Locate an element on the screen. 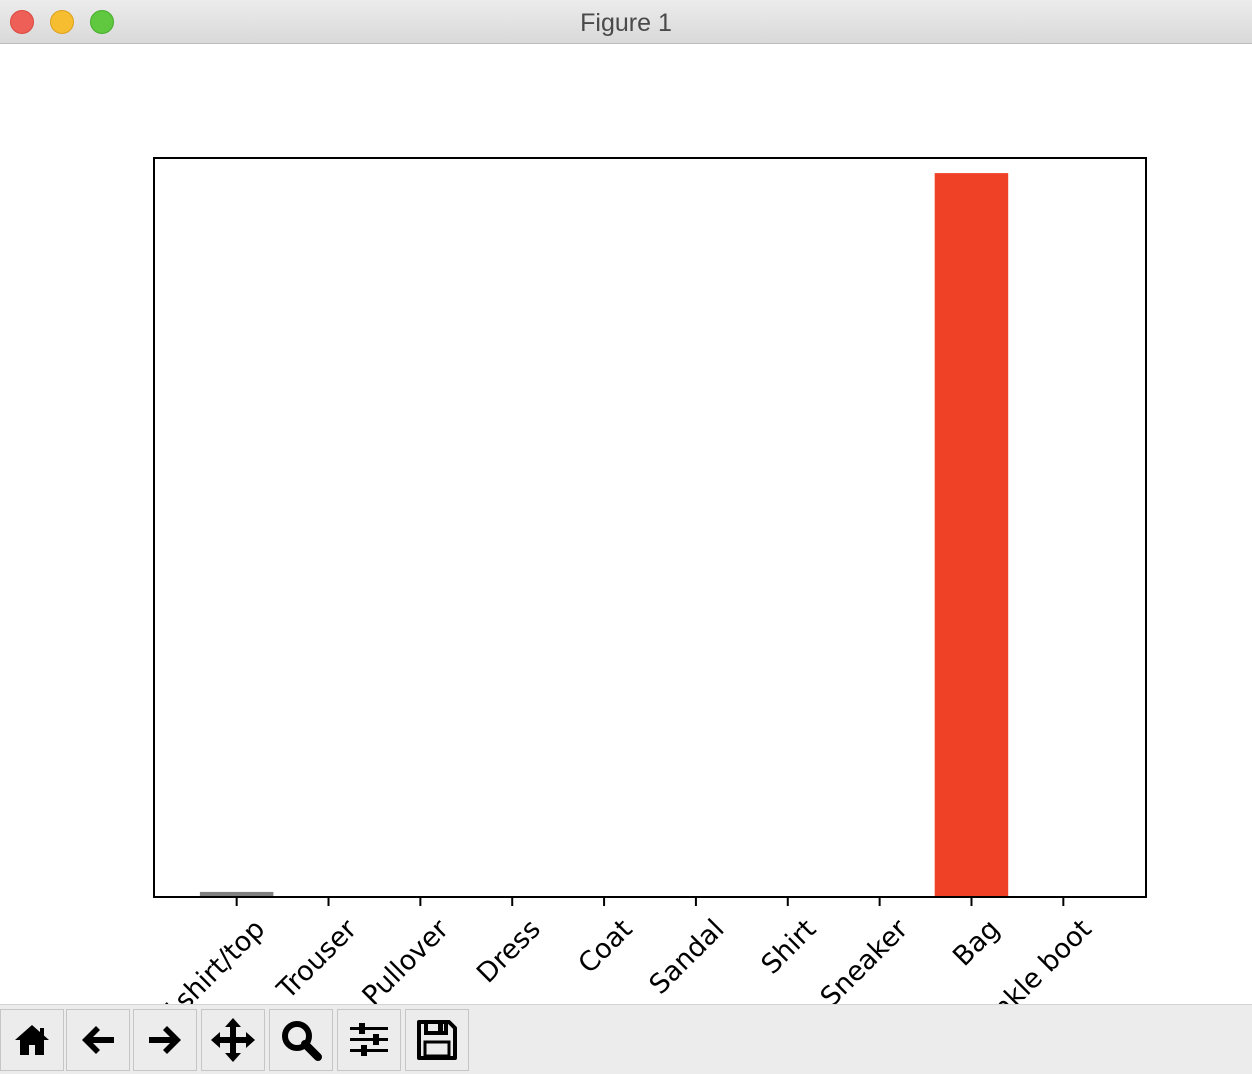  configure-subplots-button is located at coordinates (369, 1040).